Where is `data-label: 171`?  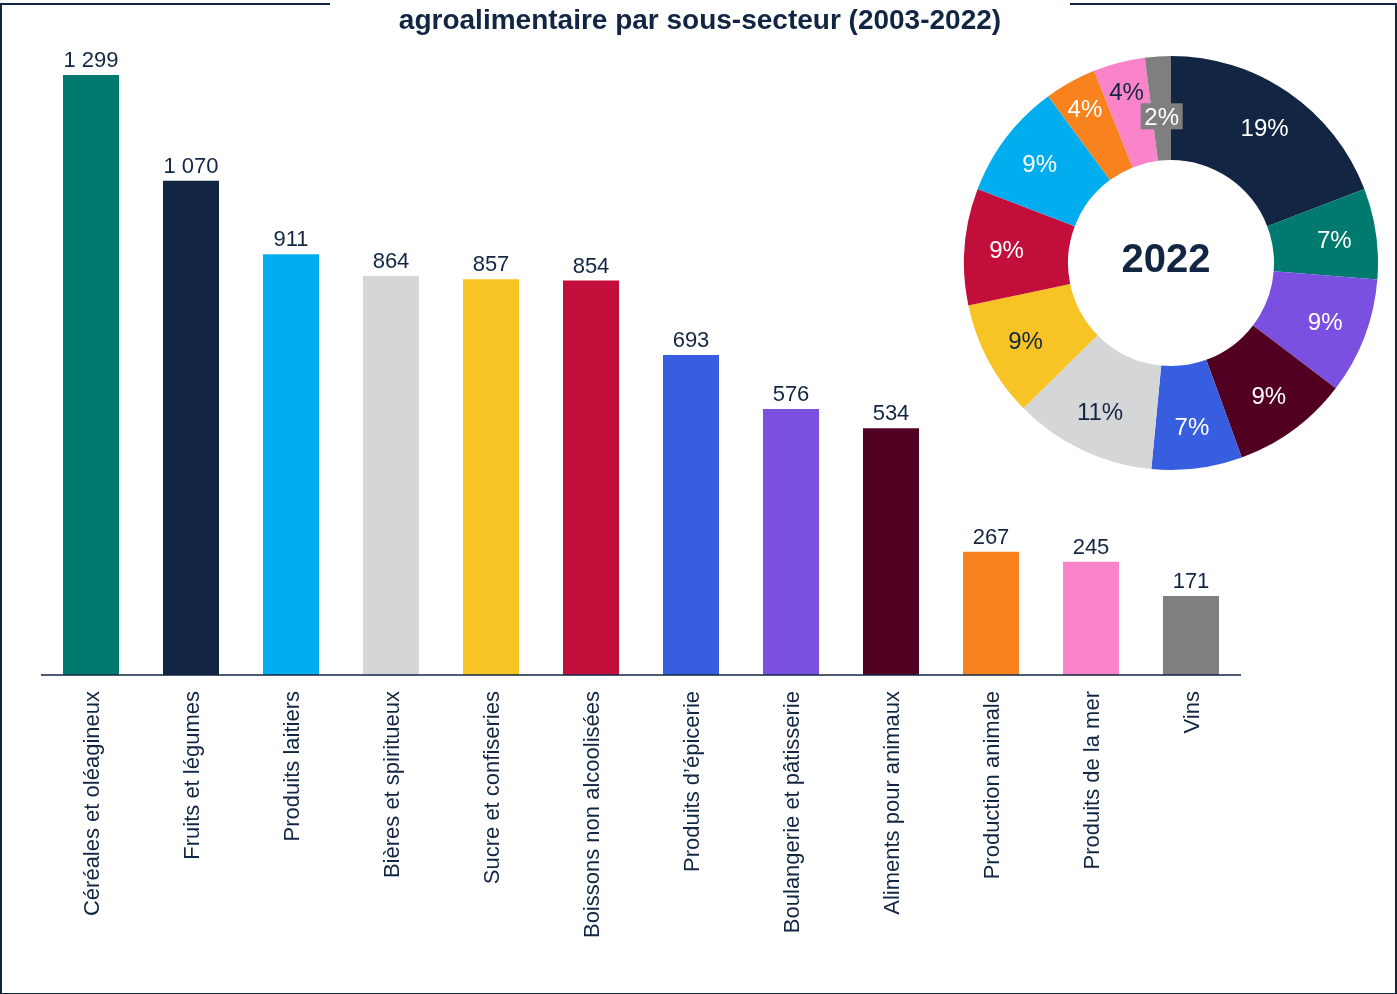 data-label: 171 is located at coordinates (1191, 581).